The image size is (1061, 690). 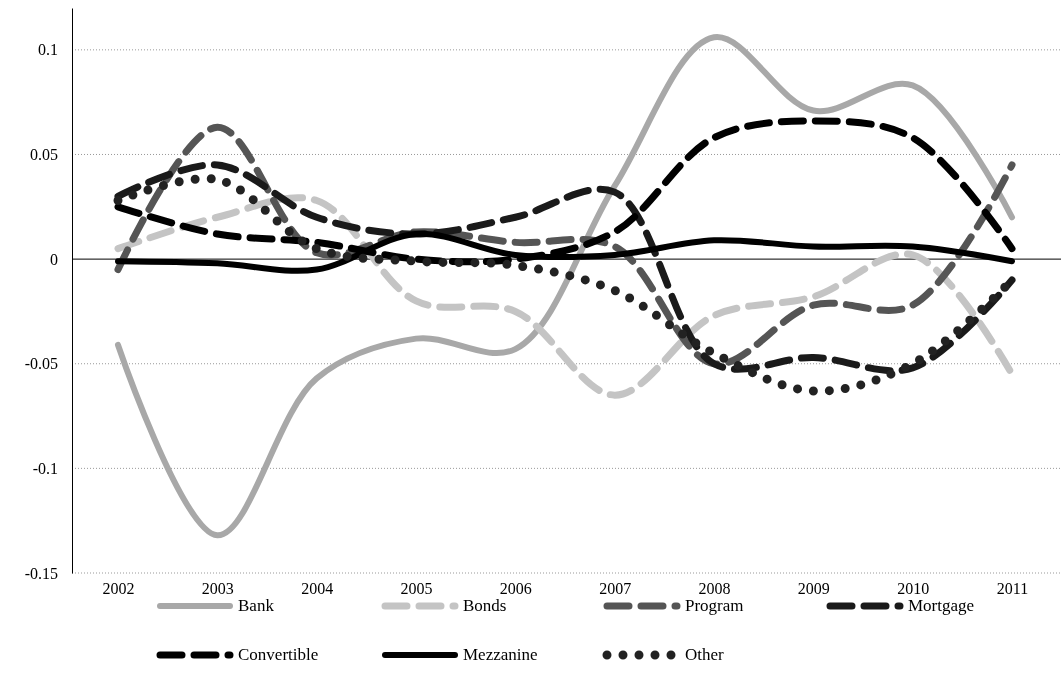 I want to click on y-tick-label: 0.05, so click(x=44, y=155).